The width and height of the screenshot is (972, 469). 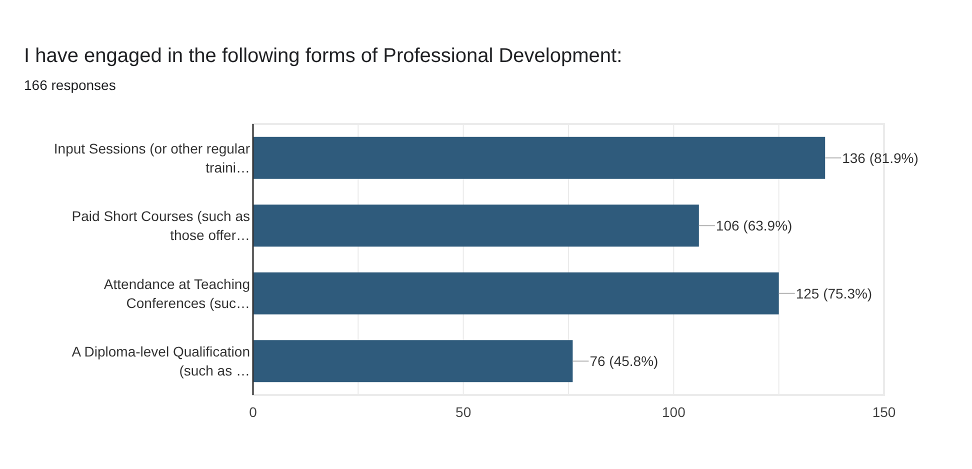 What do you see at coordinates (253, 412) in the screenshot?
I see `x-tick-label: 0` at bounding box center [253, 412].